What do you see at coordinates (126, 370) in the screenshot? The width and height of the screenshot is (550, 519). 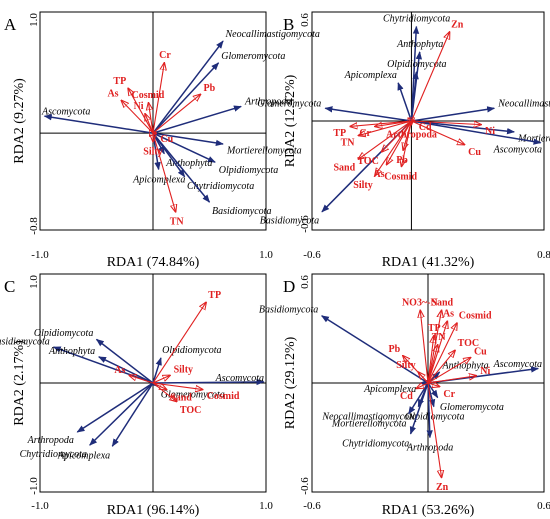 I see `species-arrow-anthophyta` at bounding box center [126, 370].